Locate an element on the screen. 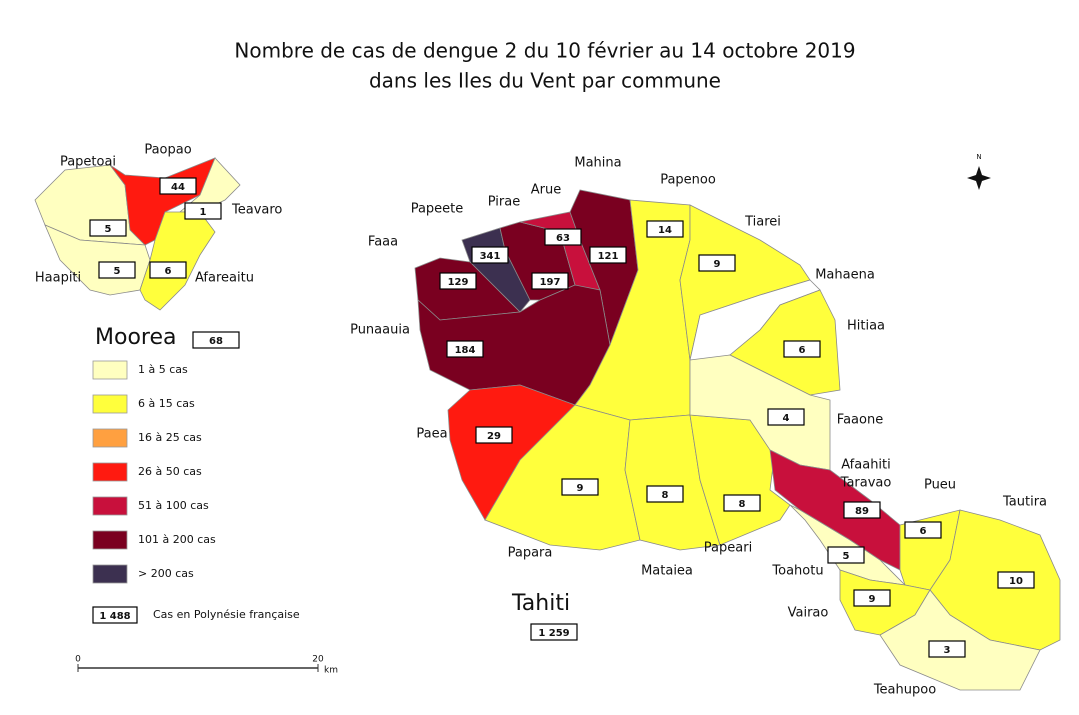 This screenshot has width=1079, height=715. commune-name: Paopao is located at coordinates (167, 150).